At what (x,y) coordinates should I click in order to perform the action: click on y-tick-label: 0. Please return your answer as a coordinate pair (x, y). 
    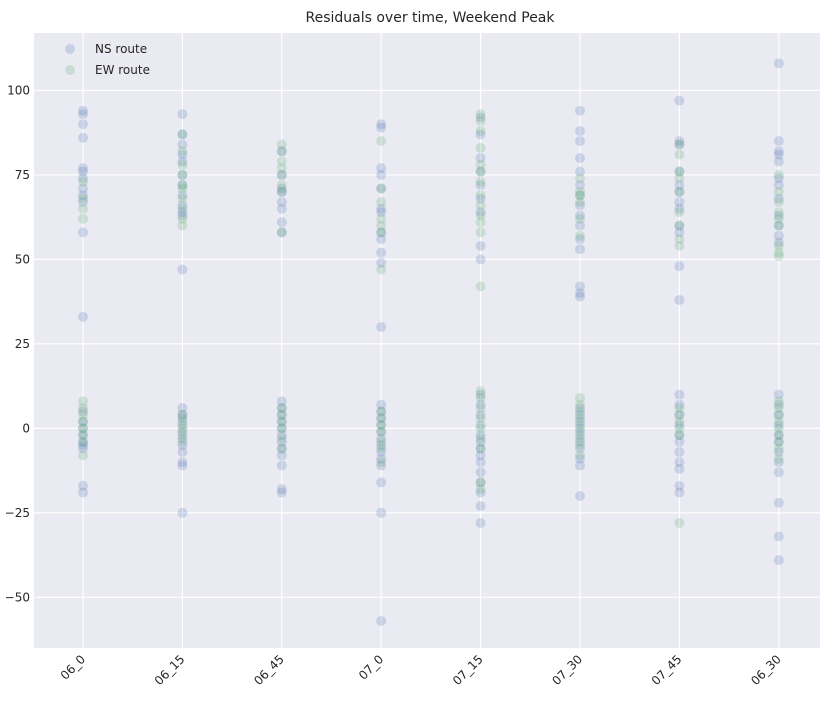
    Looking at the image, I should click on (26, 428).